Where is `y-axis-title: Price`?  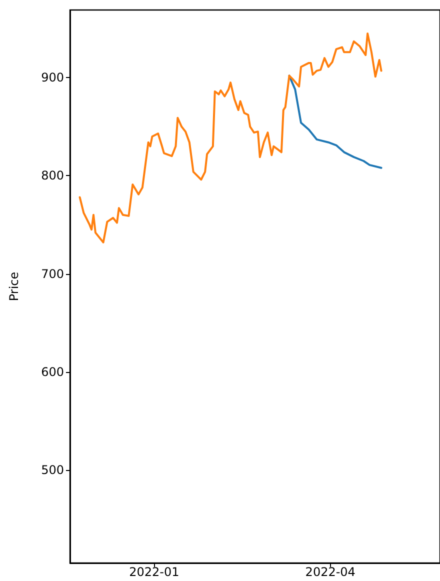 y-axis-title: Price is located at coordinates (14, 287).